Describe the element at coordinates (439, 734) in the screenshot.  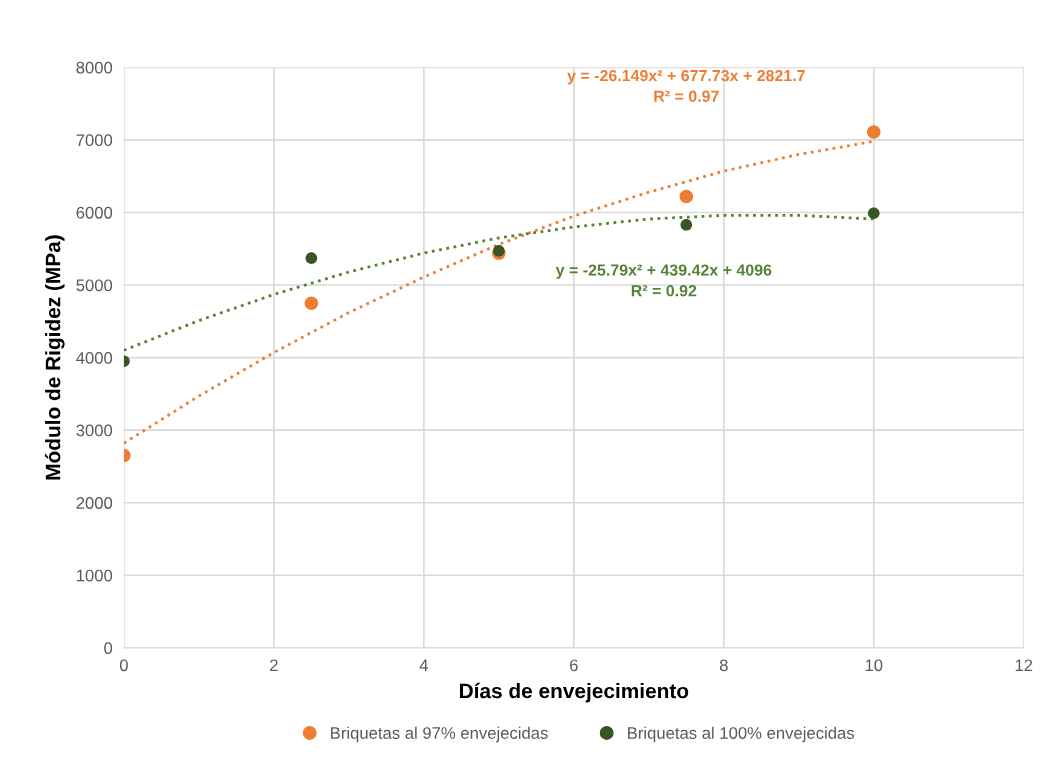
I see `legend-label: Briquetas al 97% envejecidas` at that location.